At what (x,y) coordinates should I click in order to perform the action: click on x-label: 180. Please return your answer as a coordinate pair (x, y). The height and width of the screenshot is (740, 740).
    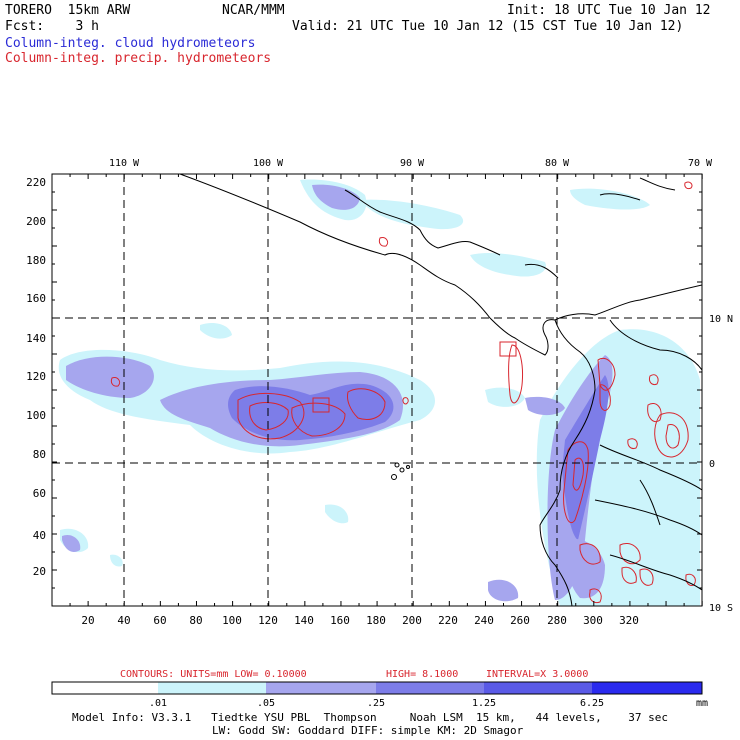
    Looking at the image, I should click on (376, 620).